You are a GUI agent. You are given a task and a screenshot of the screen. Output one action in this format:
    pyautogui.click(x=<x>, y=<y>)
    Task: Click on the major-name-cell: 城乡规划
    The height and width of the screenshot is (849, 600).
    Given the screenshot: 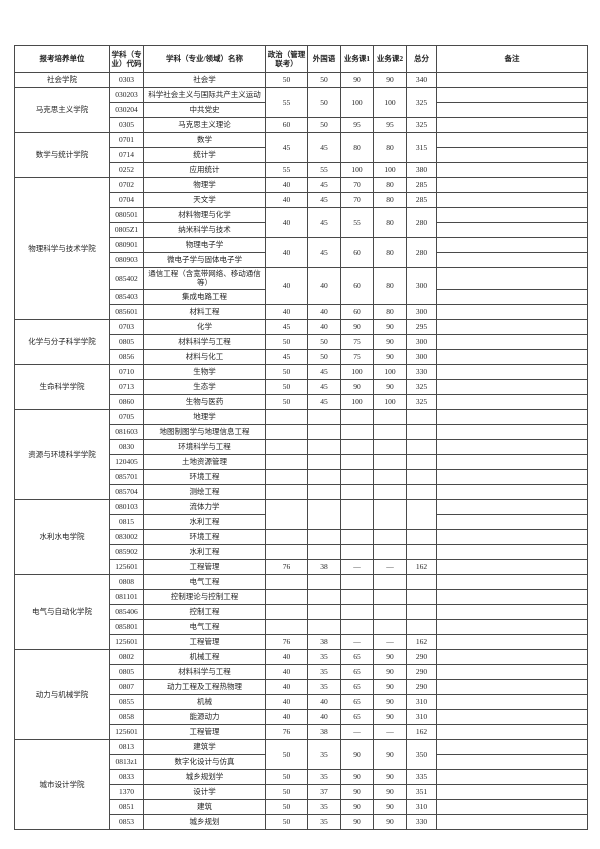 What is the action you would take?
    pyautogui.click(x=204, y=821)
    